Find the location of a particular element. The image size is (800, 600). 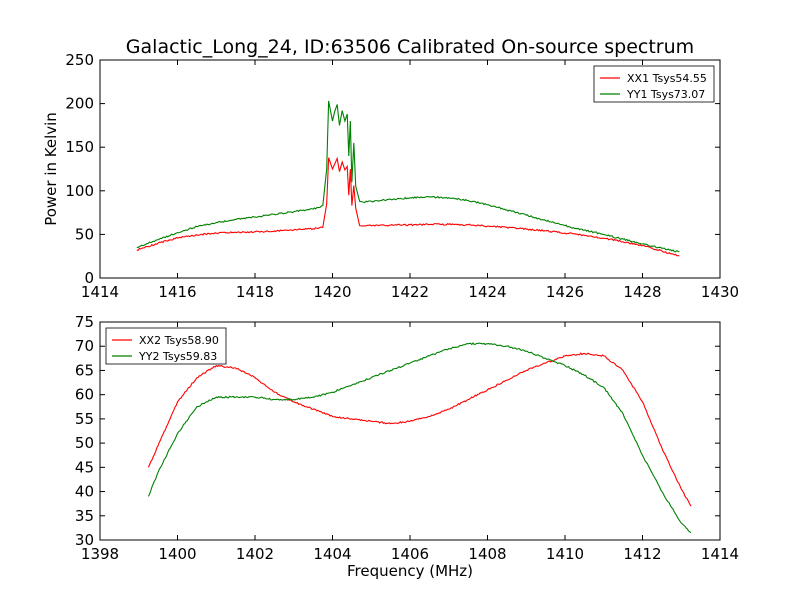

x-tick-label: 1422 is located at coordinates (410, 292).